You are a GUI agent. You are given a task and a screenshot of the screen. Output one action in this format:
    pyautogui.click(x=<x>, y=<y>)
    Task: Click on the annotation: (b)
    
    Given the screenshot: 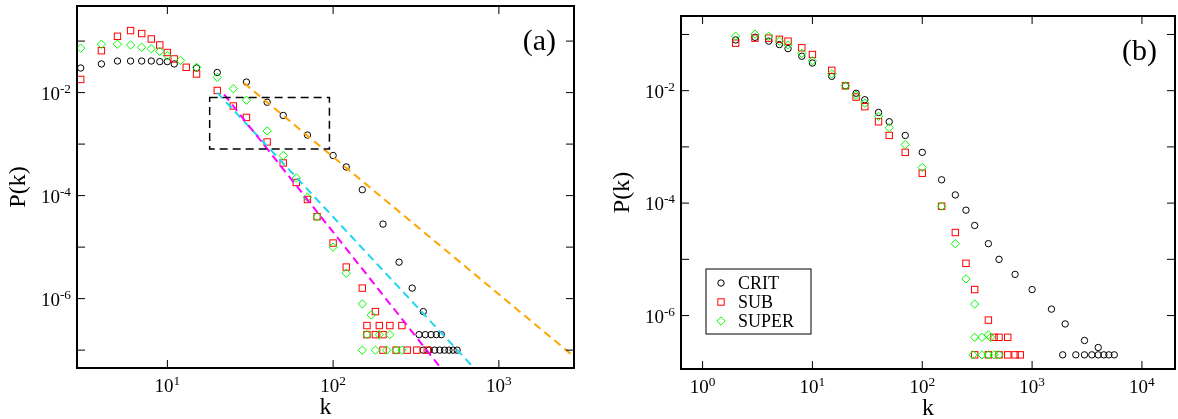 What is the action you would take?
    pyautogui.click(x=1139, y=50)
    